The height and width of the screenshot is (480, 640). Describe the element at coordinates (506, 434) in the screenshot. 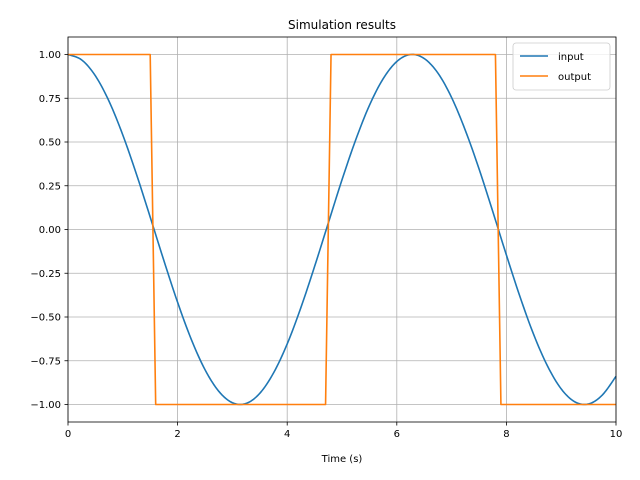

I see `x-tick-label: 8` at that location.